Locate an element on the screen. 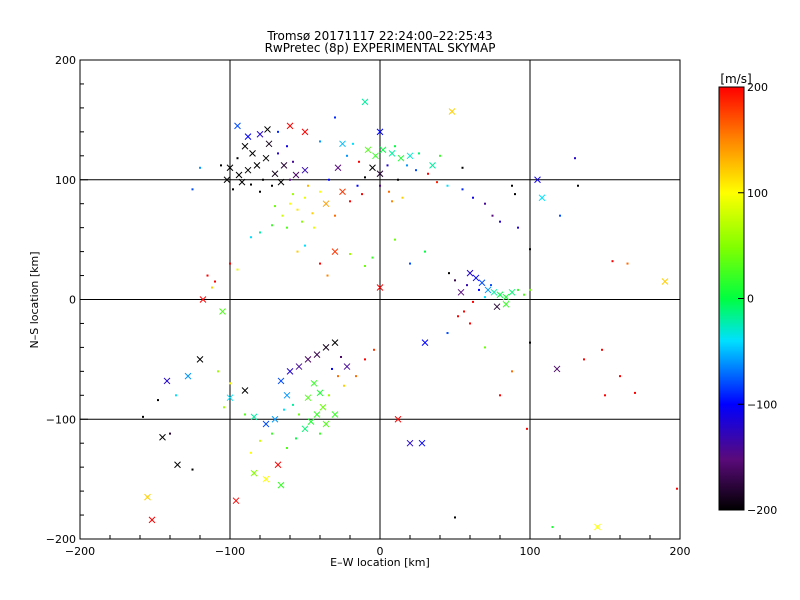  colorbar-tick-label: −100 is located at coordinates (762, 404).